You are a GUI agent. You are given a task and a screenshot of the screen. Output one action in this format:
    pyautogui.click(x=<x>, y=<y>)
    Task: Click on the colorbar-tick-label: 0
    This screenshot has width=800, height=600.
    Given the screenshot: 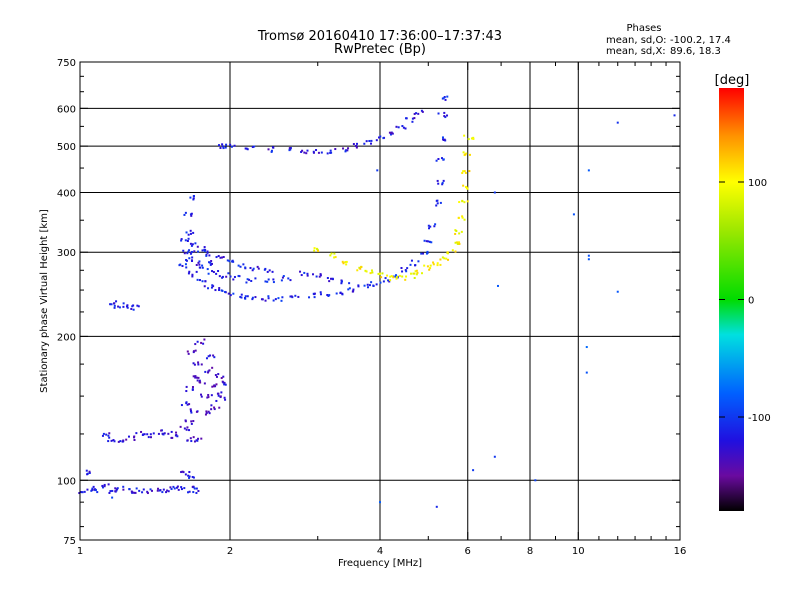 What is the action you would take?
    pyautogui.click(x=751, y=301)
    